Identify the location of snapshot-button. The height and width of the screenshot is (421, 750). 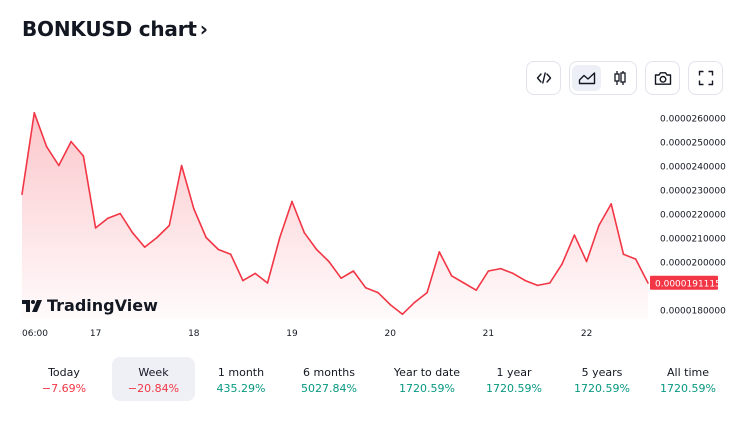
(662, 78).